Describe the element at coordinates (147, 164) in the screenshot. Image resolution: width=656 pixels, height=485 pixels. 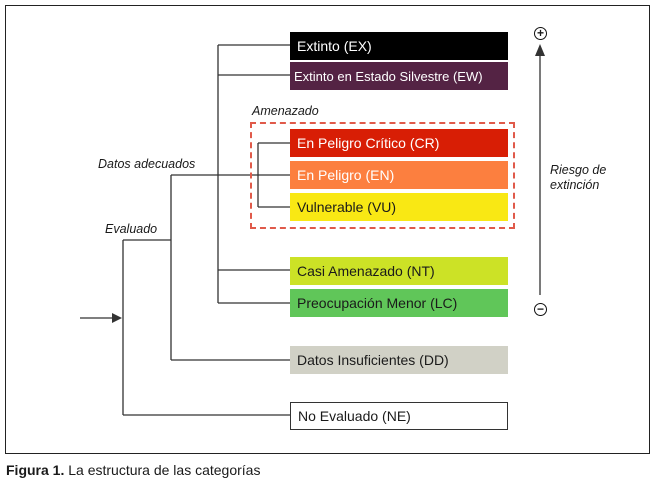
I see `label-datos-adecuados: Datos adecuados` at that location.